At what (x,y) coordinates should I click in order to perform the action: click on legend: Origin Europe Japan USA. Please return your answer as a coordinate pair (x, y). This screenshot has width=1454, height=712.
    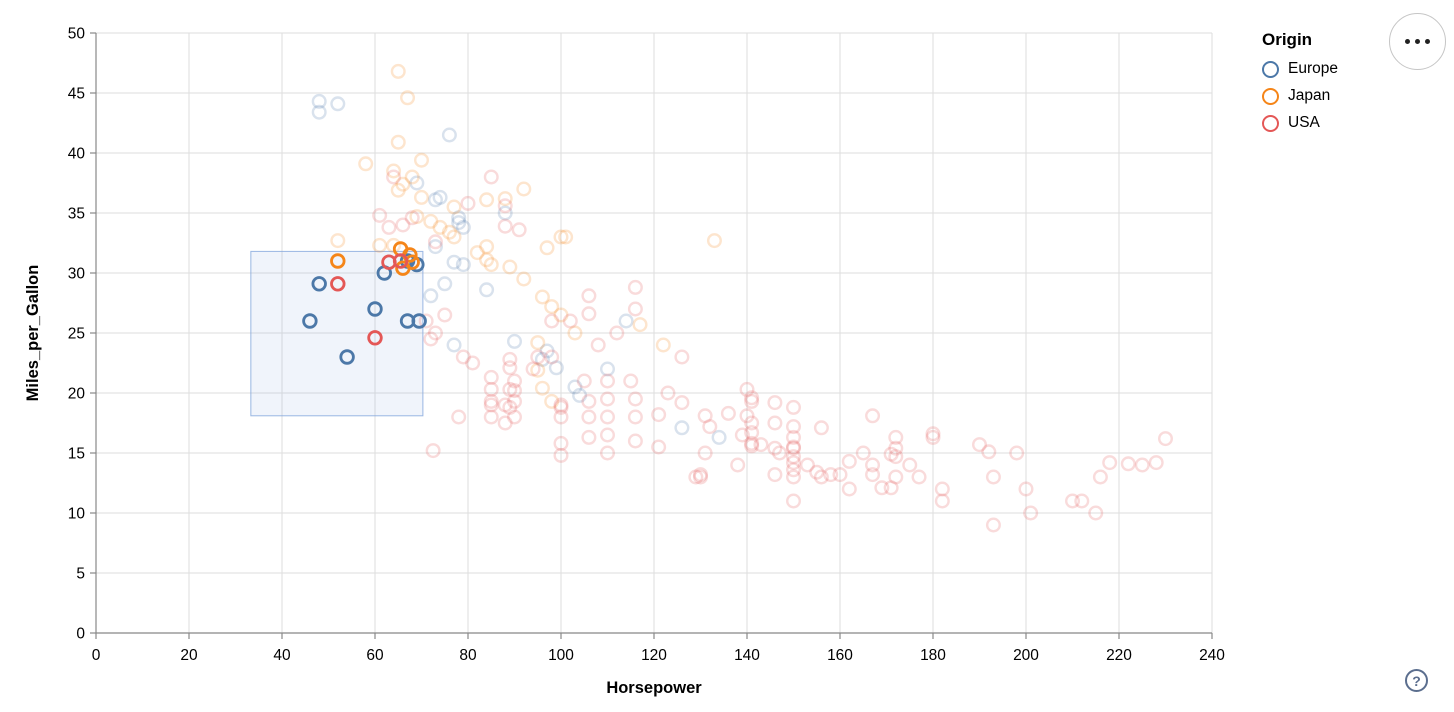
    Looking at the image, I should click on (1300, 85).